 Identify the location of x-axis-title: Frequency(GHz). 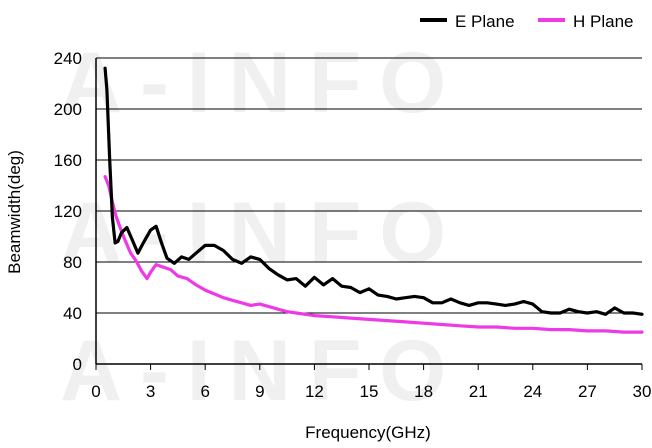
(368, 432).